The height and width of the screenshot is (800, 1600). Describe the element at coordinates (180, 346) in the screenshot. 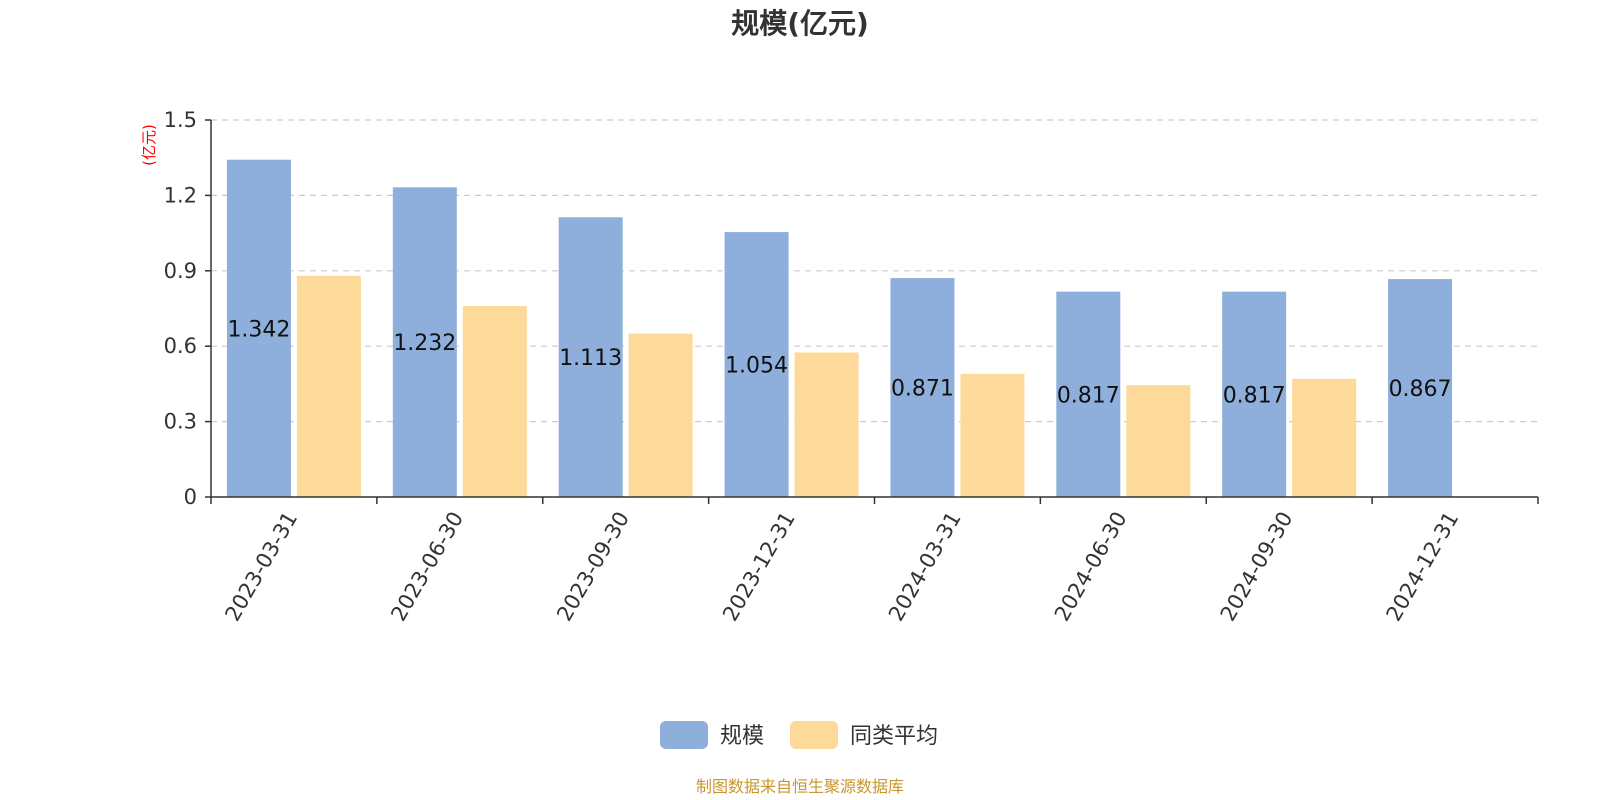

I see `y-tick-label: 0.6` at that location.